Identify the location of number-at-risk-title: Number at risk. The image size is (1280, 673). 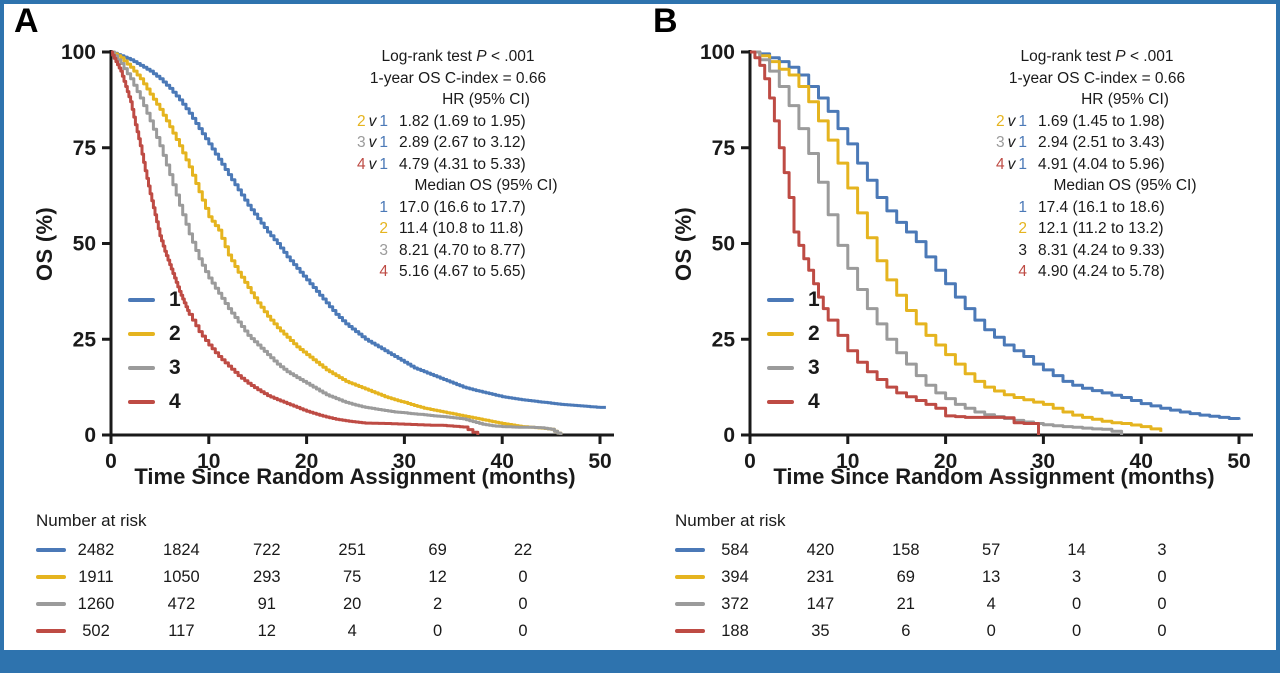
(91, 520).